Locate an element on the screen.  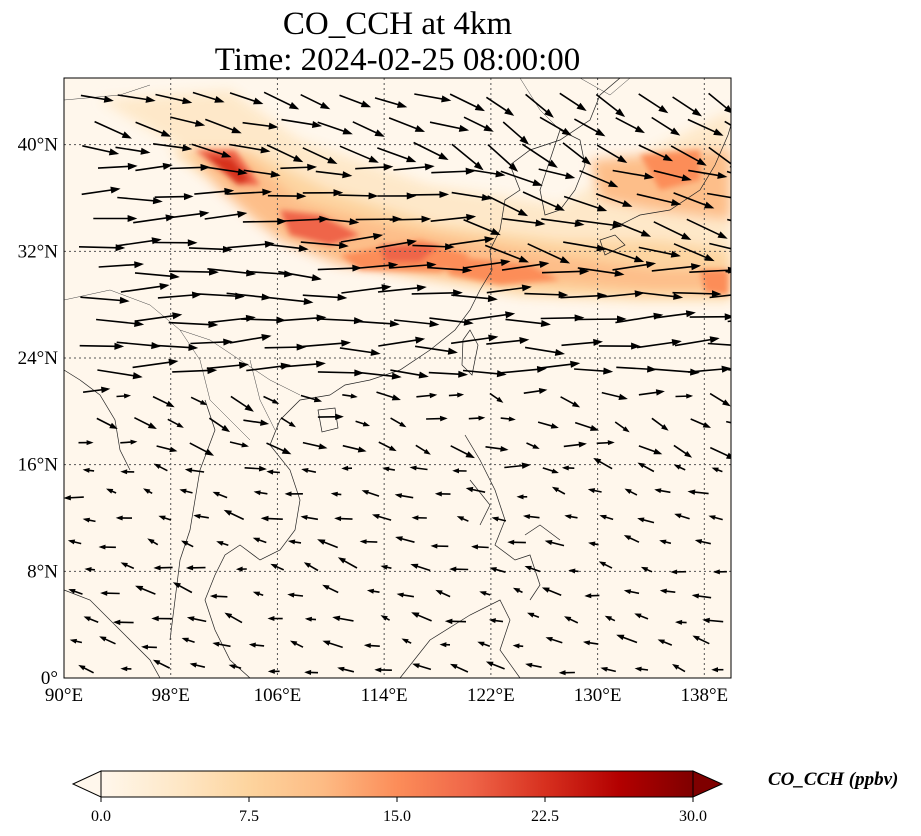
colorbar-extend-max is located at coordinates (708, 784).